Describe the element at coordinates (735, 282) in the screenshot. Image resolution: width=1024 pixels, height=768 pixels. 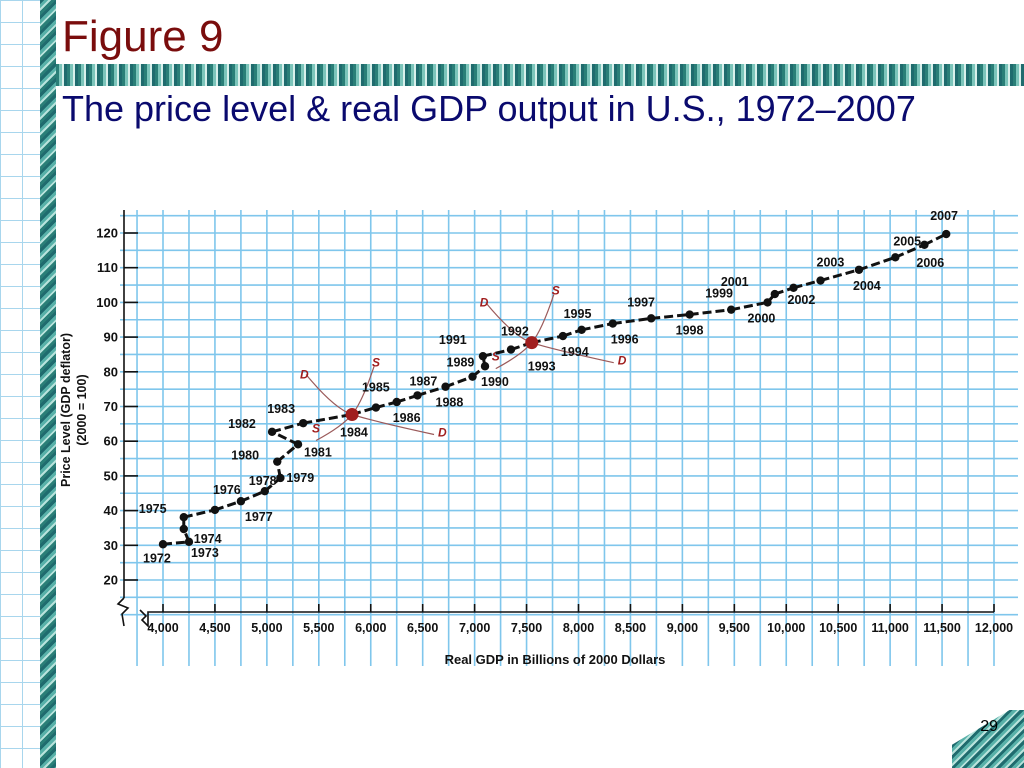
I see `year-label: 2001` at that location.